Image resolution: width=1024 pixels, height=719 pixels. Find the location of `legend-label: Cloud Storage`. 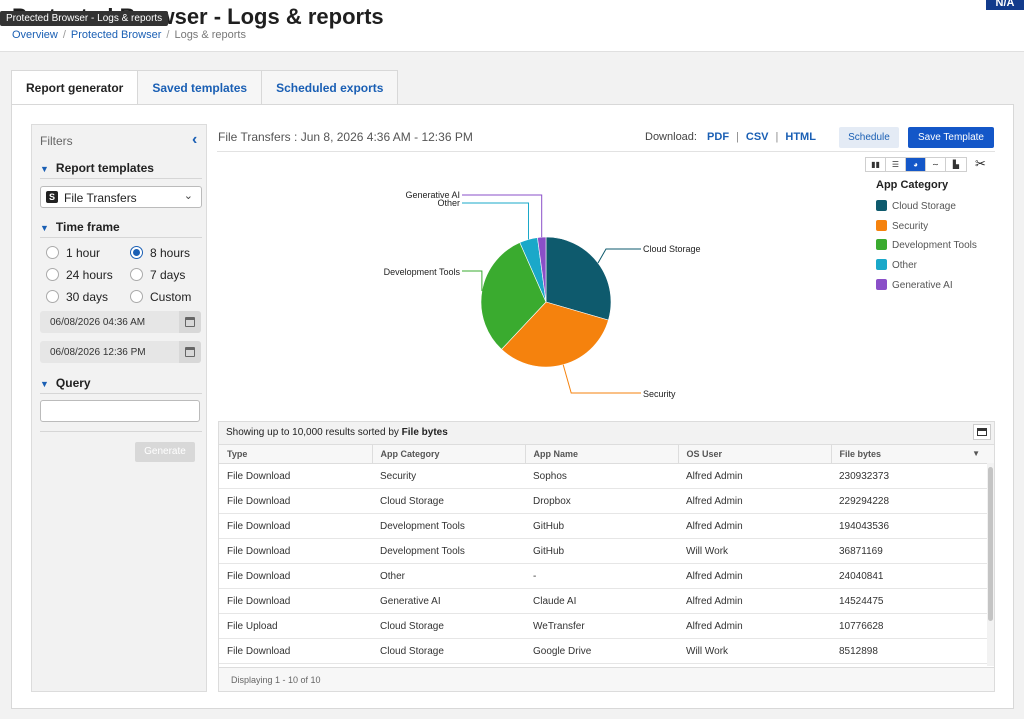

legend-label: Cloud Storage is located at coordinates (924, 206).